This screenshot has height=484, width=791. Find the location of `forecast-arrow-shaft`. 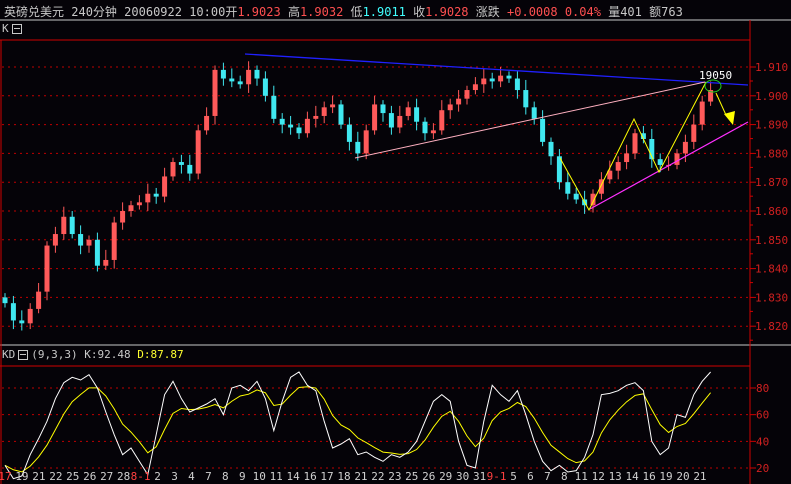

forecast-arrow-shaft is located at coordinates (721, 104).